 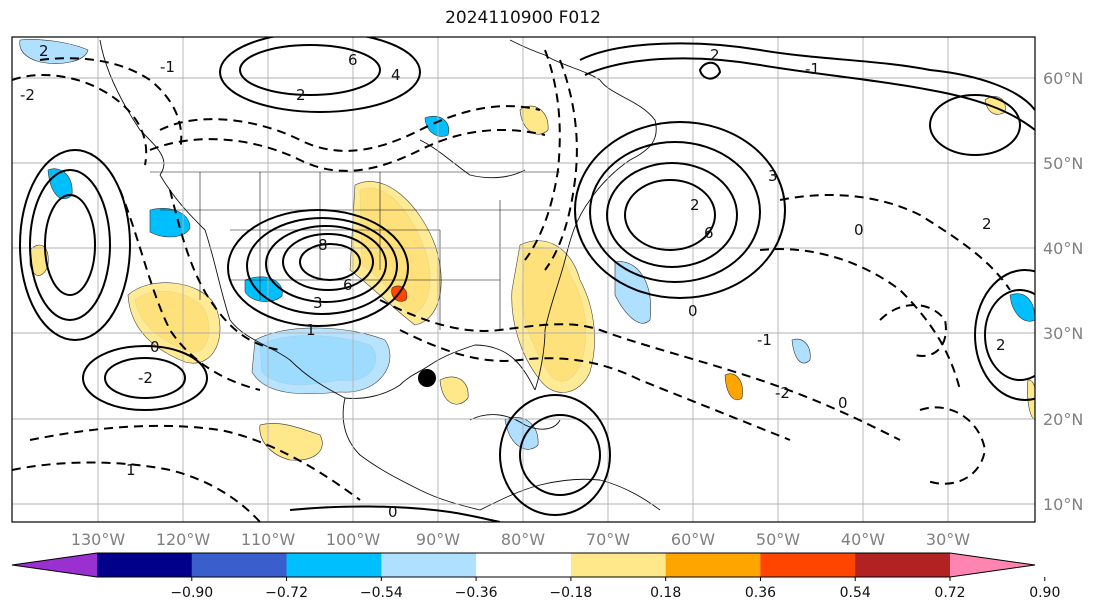 I want to click on lat-label: 20°N, so click(x=1063, y=419).